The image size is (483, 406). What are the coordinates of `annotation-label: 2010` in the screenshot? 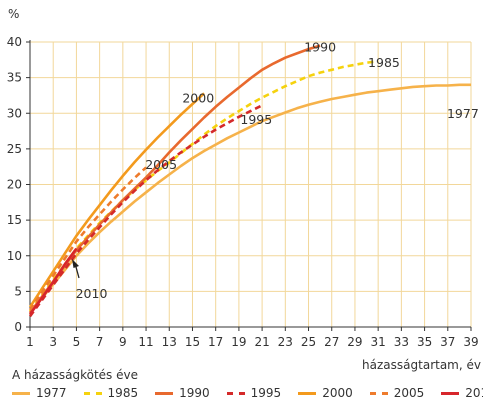 It's located at (92, 293).